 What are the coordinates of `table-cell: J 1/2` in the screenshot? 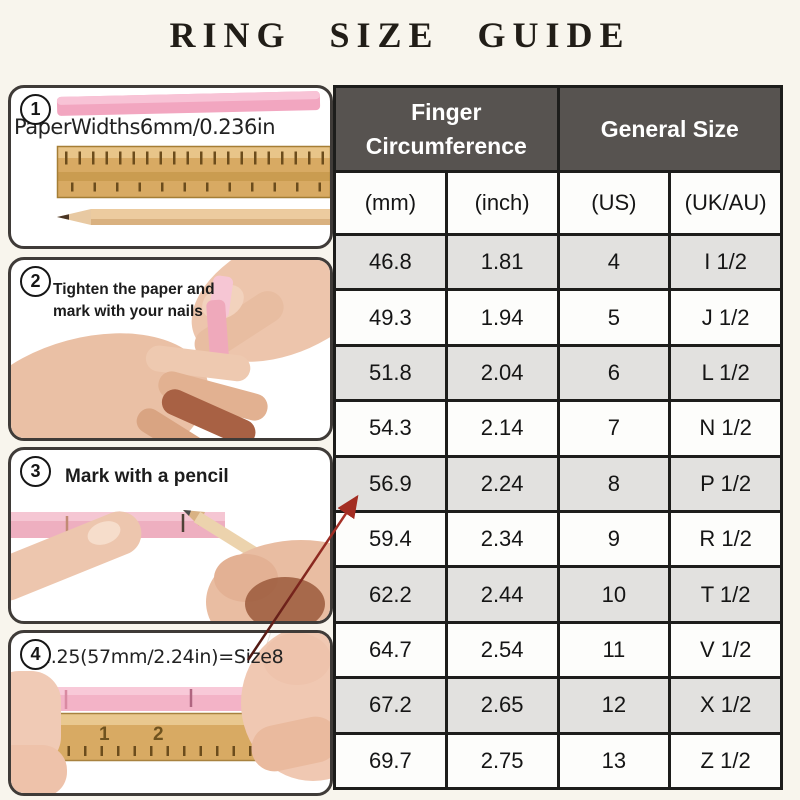 It's located at (725, 317).